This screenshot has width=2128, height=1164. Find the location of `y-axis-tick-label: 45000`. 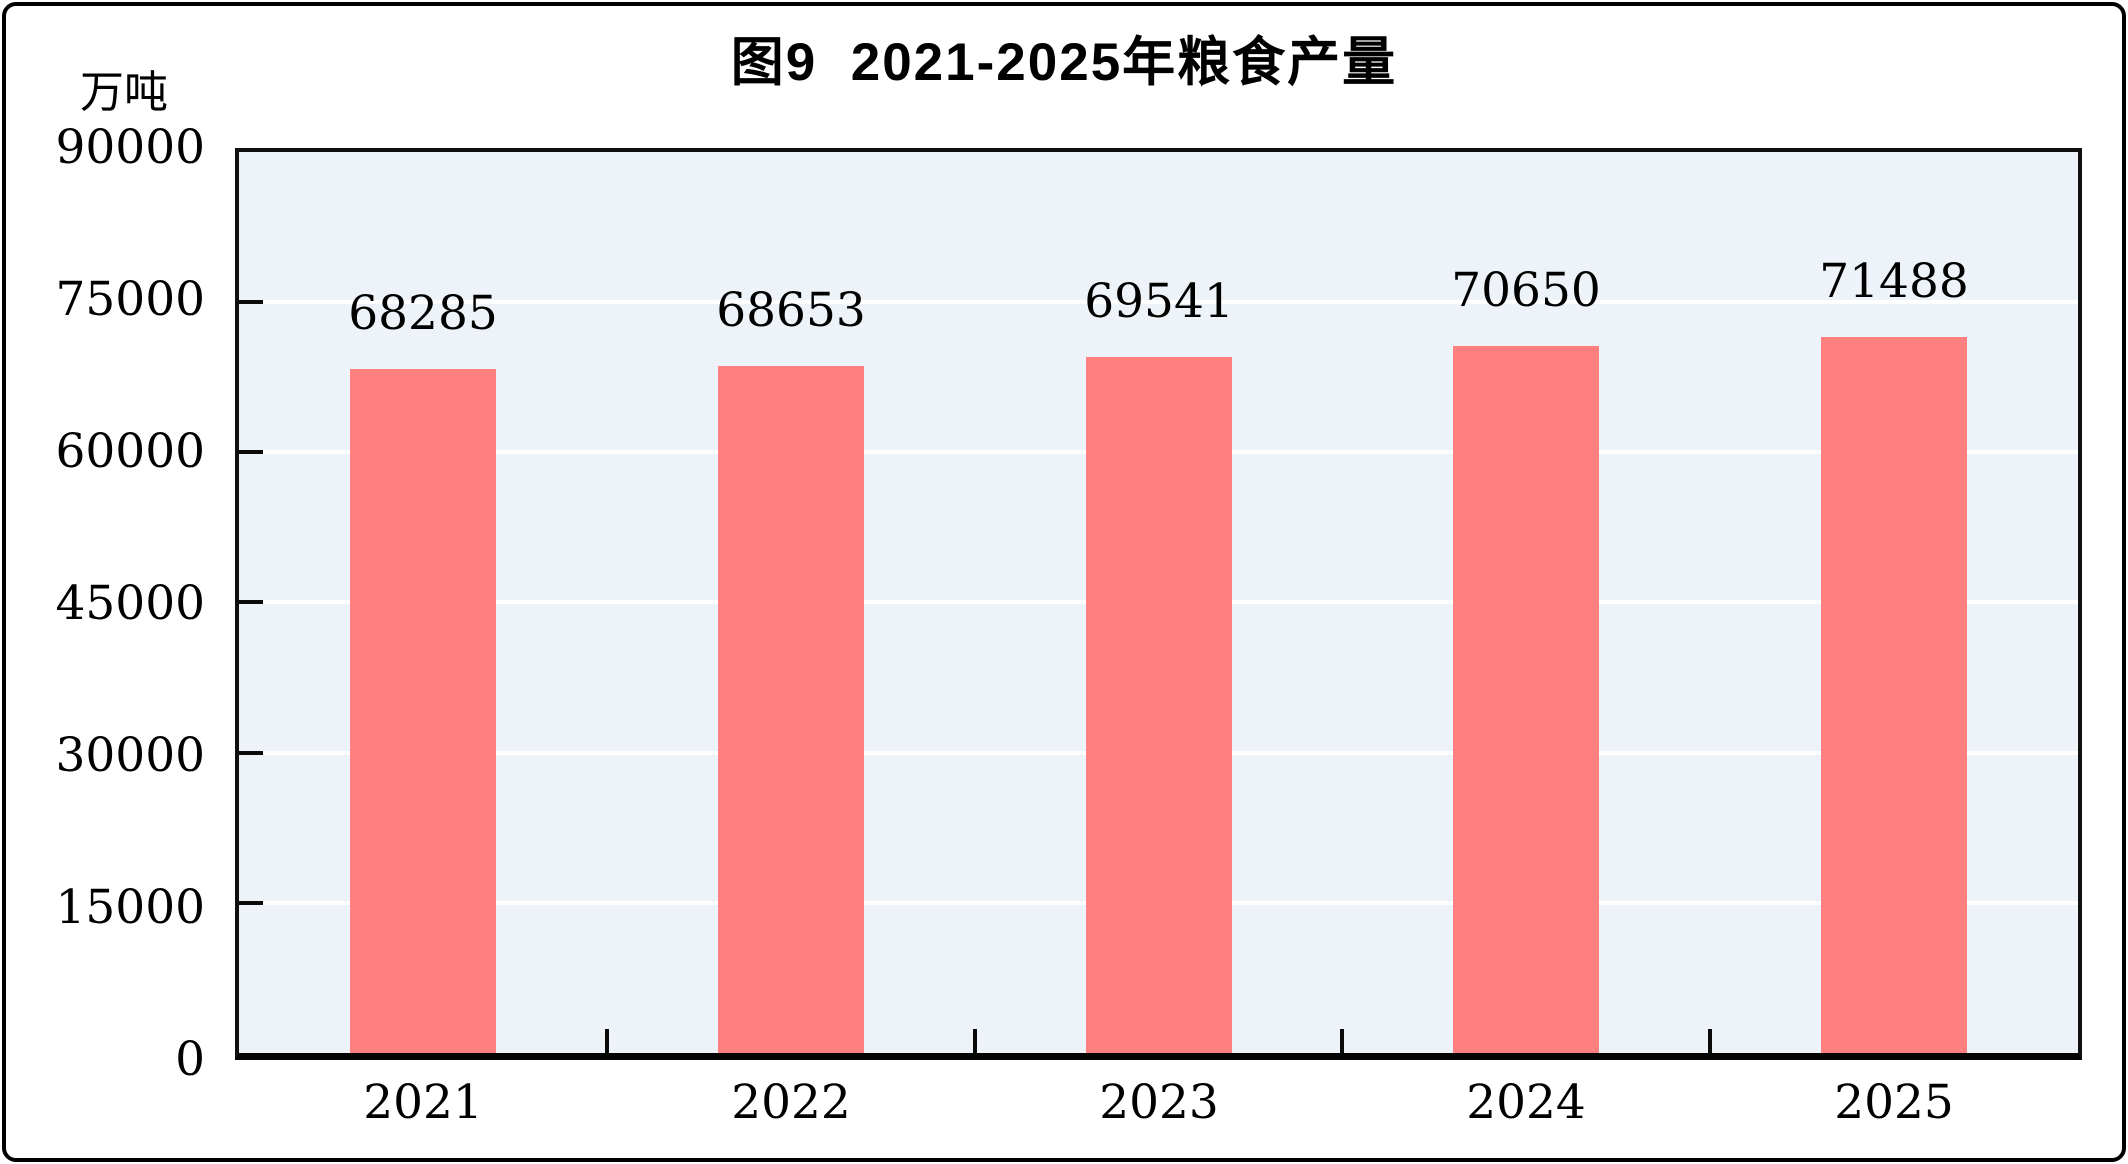

y-axis-tick-label: 45000 is located at coordinates (130, 603).